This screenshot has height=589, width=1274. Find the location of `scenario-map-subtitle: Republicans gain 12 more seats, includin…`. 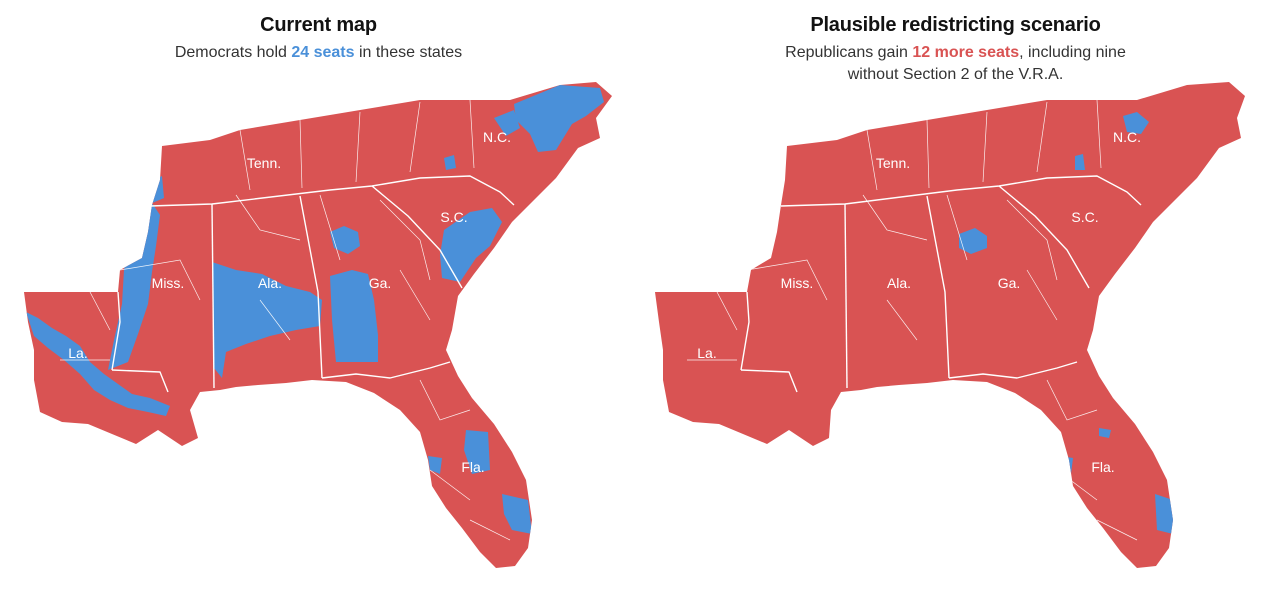

scenario-map-subtitle: Republicans gain 12 more seats, includin… is located at coordinates (955, 63).